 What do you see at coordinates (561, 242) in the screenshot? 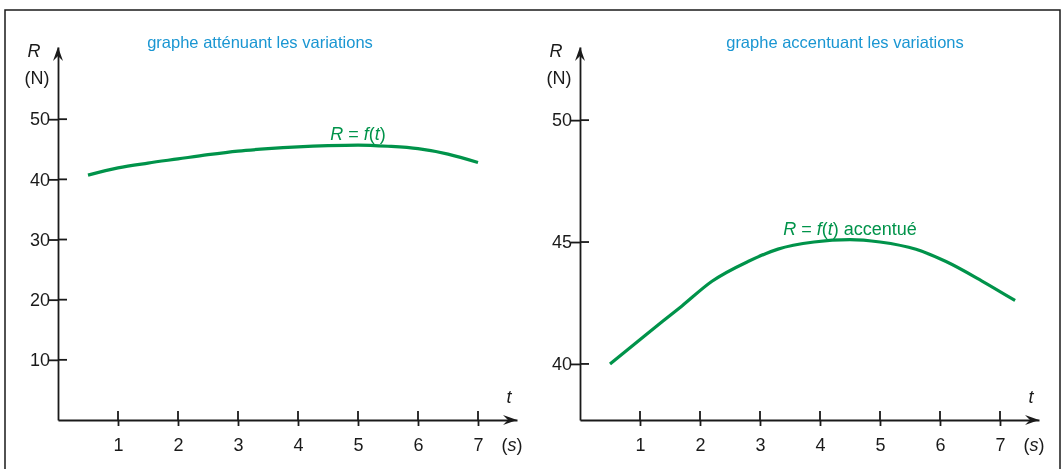
I see `y-tick-label: 45` at bounding box center [561, 242].